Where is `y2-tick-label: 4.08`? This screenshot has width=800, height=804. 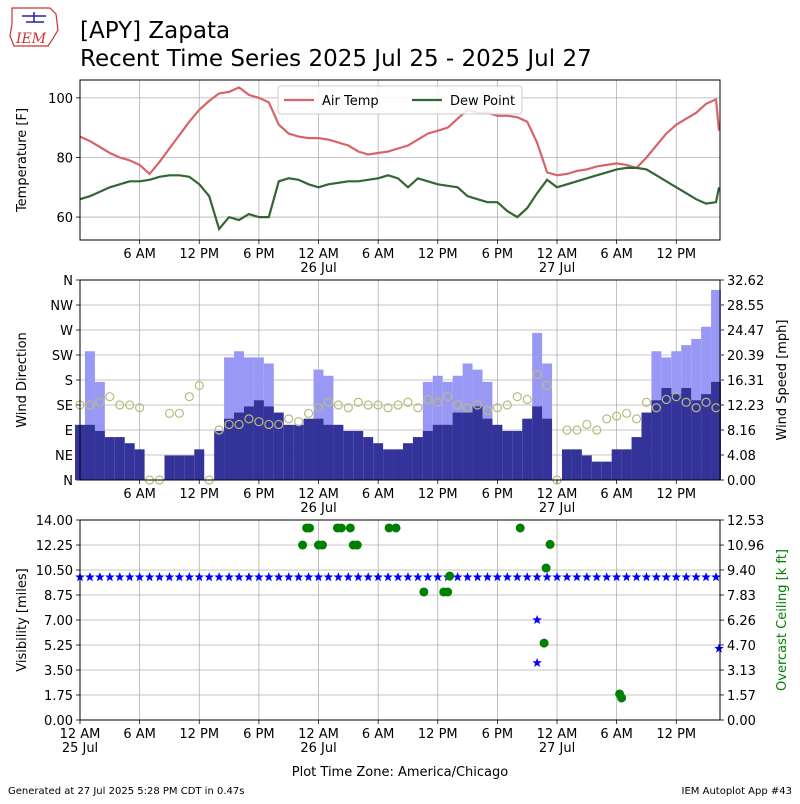
y2-tick-label: 4.08 is located at coordinates (741, 456).